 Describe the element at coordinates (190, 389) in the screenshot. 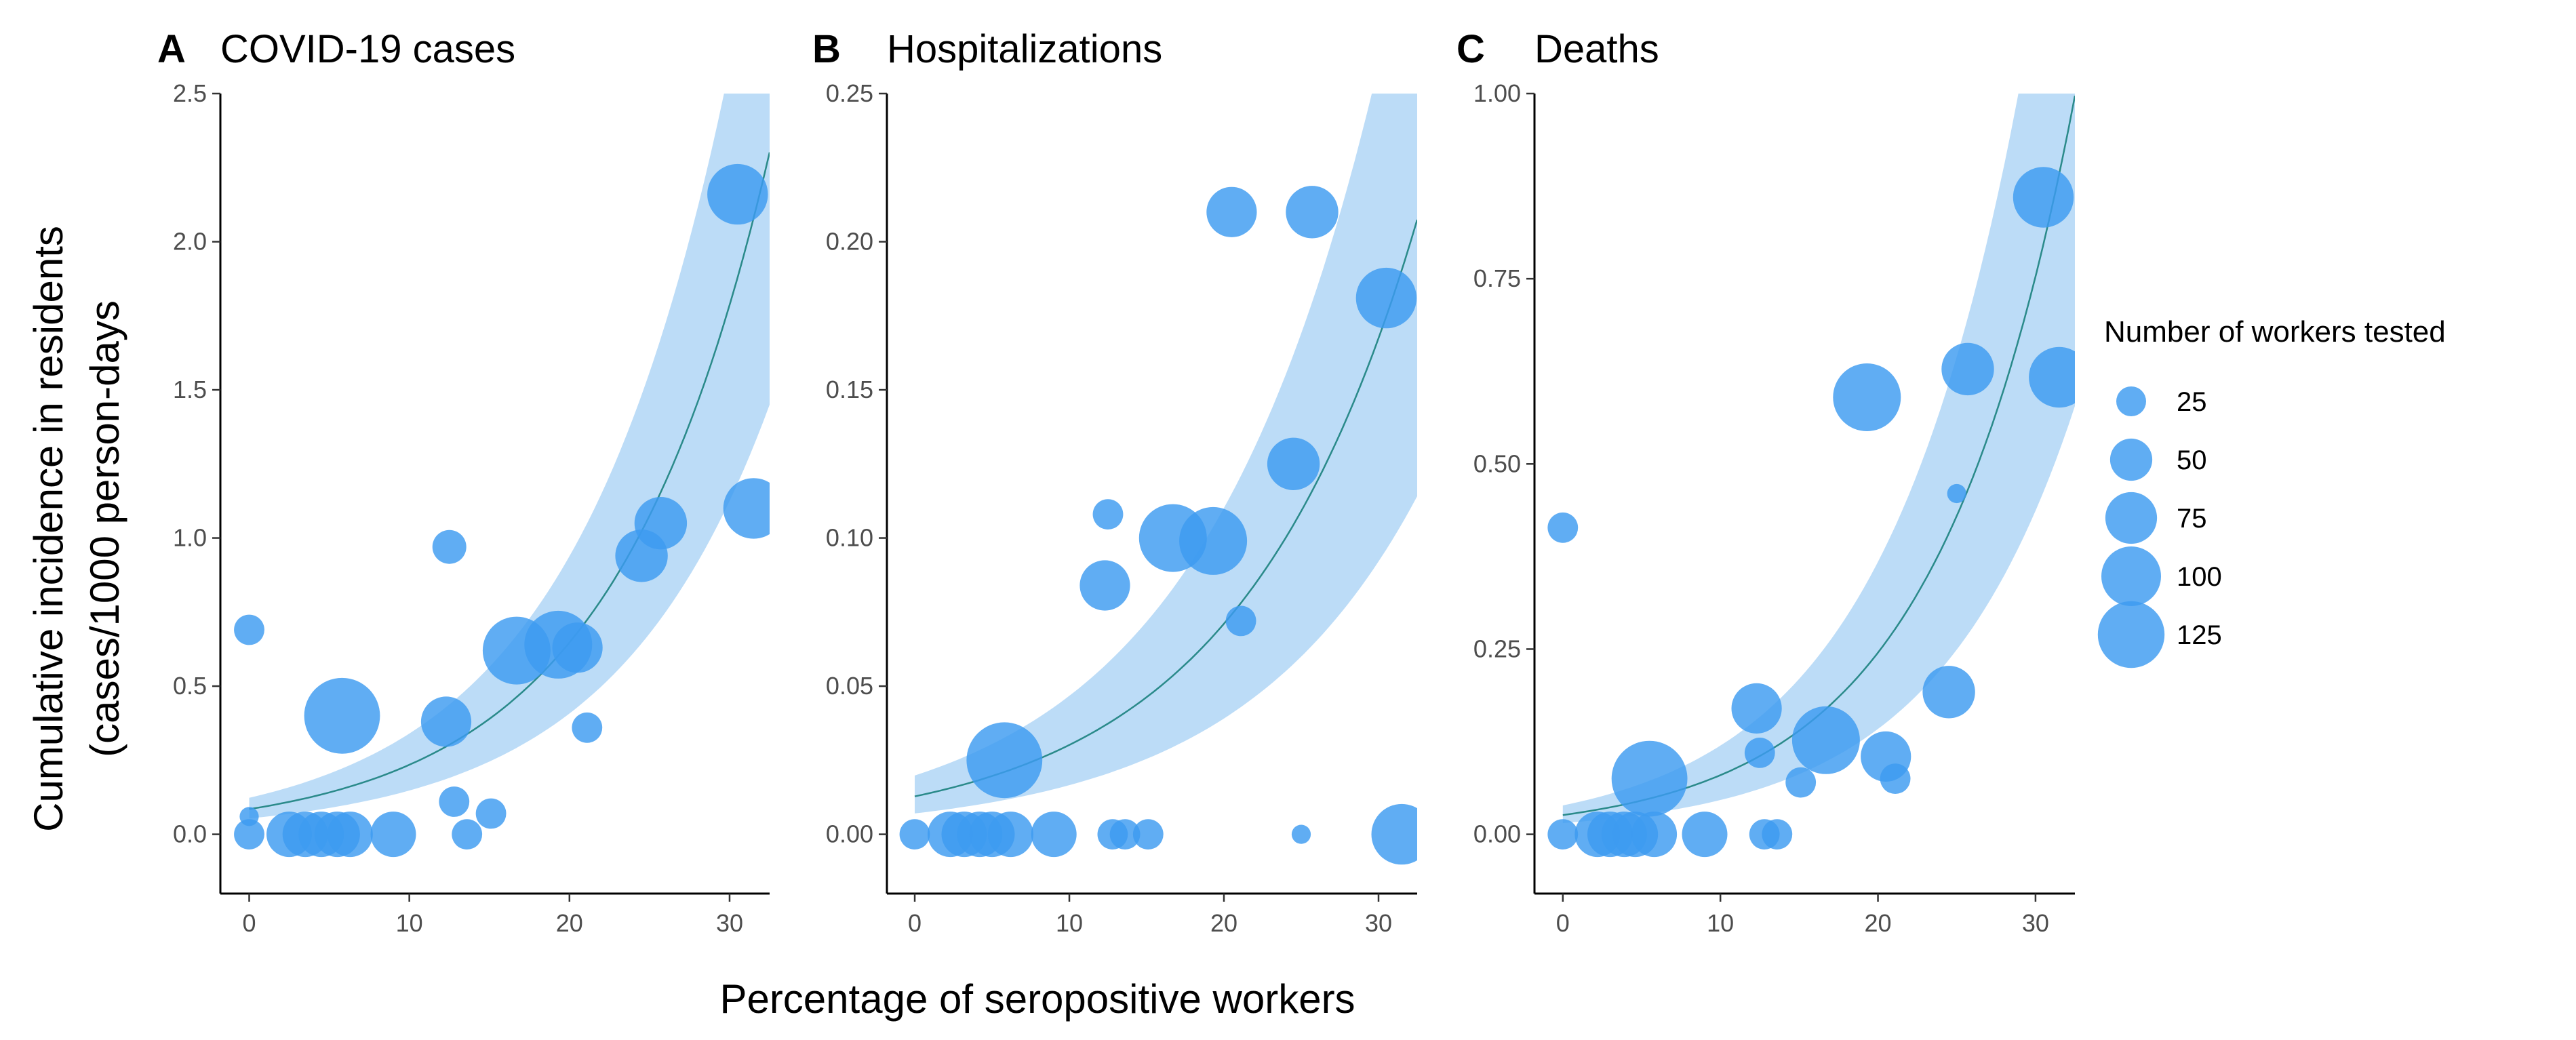

I see `y-tick-label: 1.5` at that location.